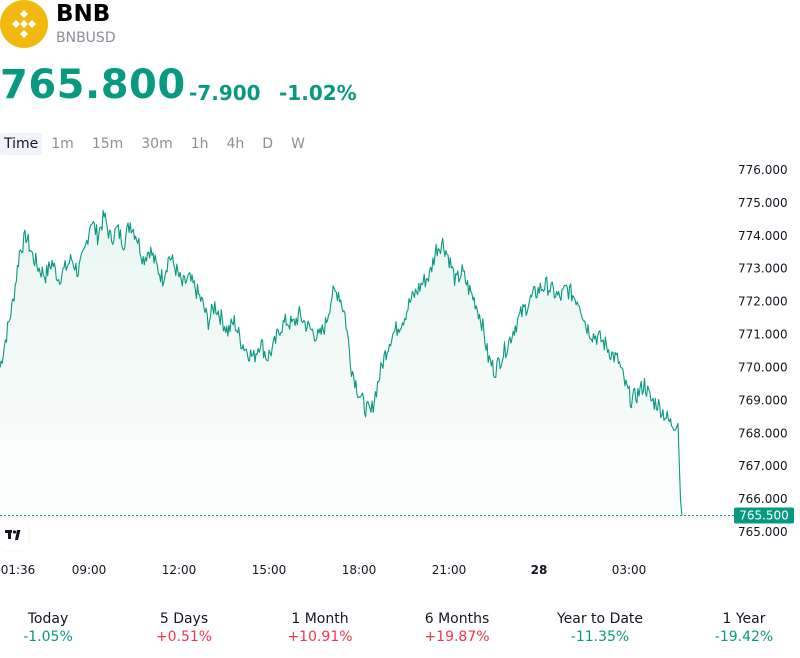 The width and height of the screenshot is (800, 658). Describe the element at coordinates (225, 93) in the screenshot. I see `price-change: -7.900` at that location.